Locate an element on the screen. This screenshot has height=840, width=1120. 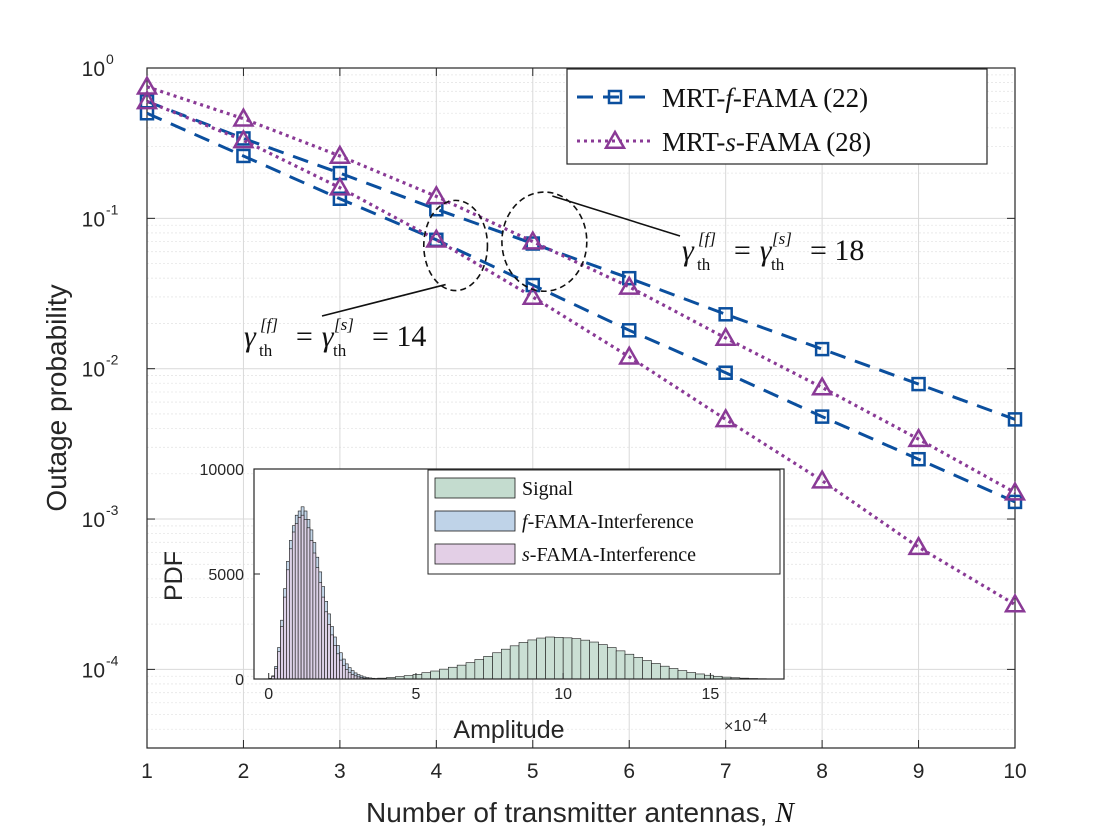
y-tick-label-exponent: -2 is located at coordinates (112, 360).